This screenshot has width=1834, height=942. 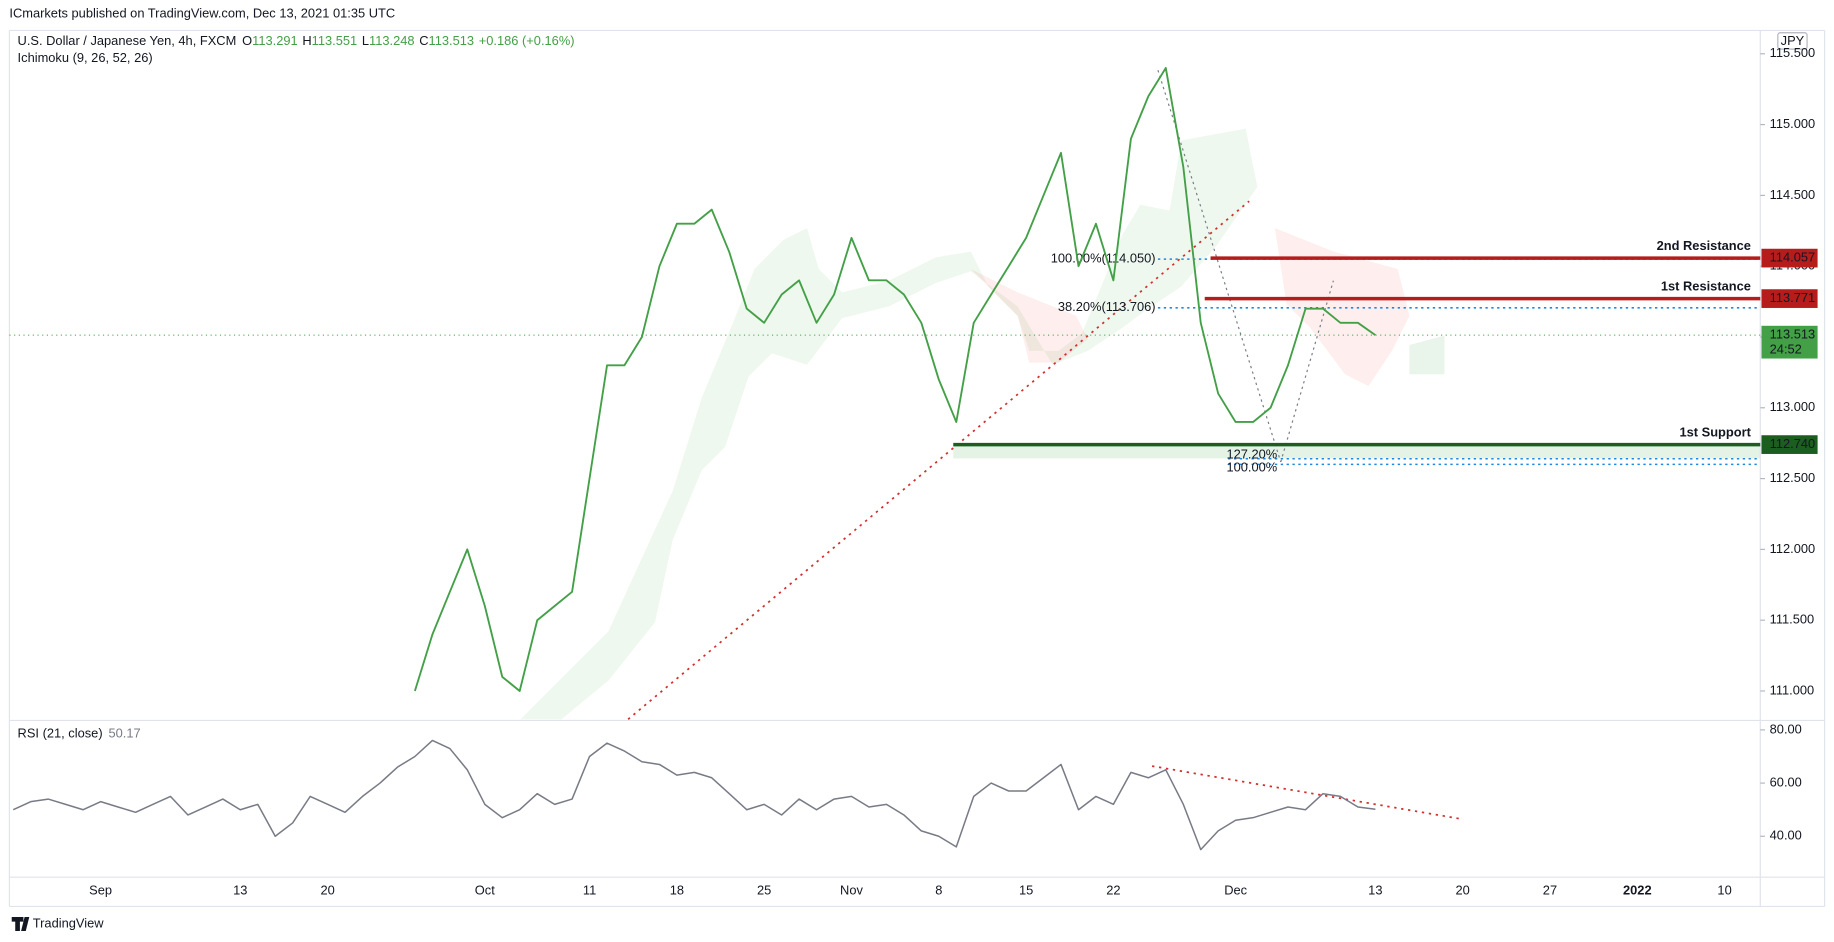 I want to click on ohlc-value: 113.248, so click(x=392, y=40).